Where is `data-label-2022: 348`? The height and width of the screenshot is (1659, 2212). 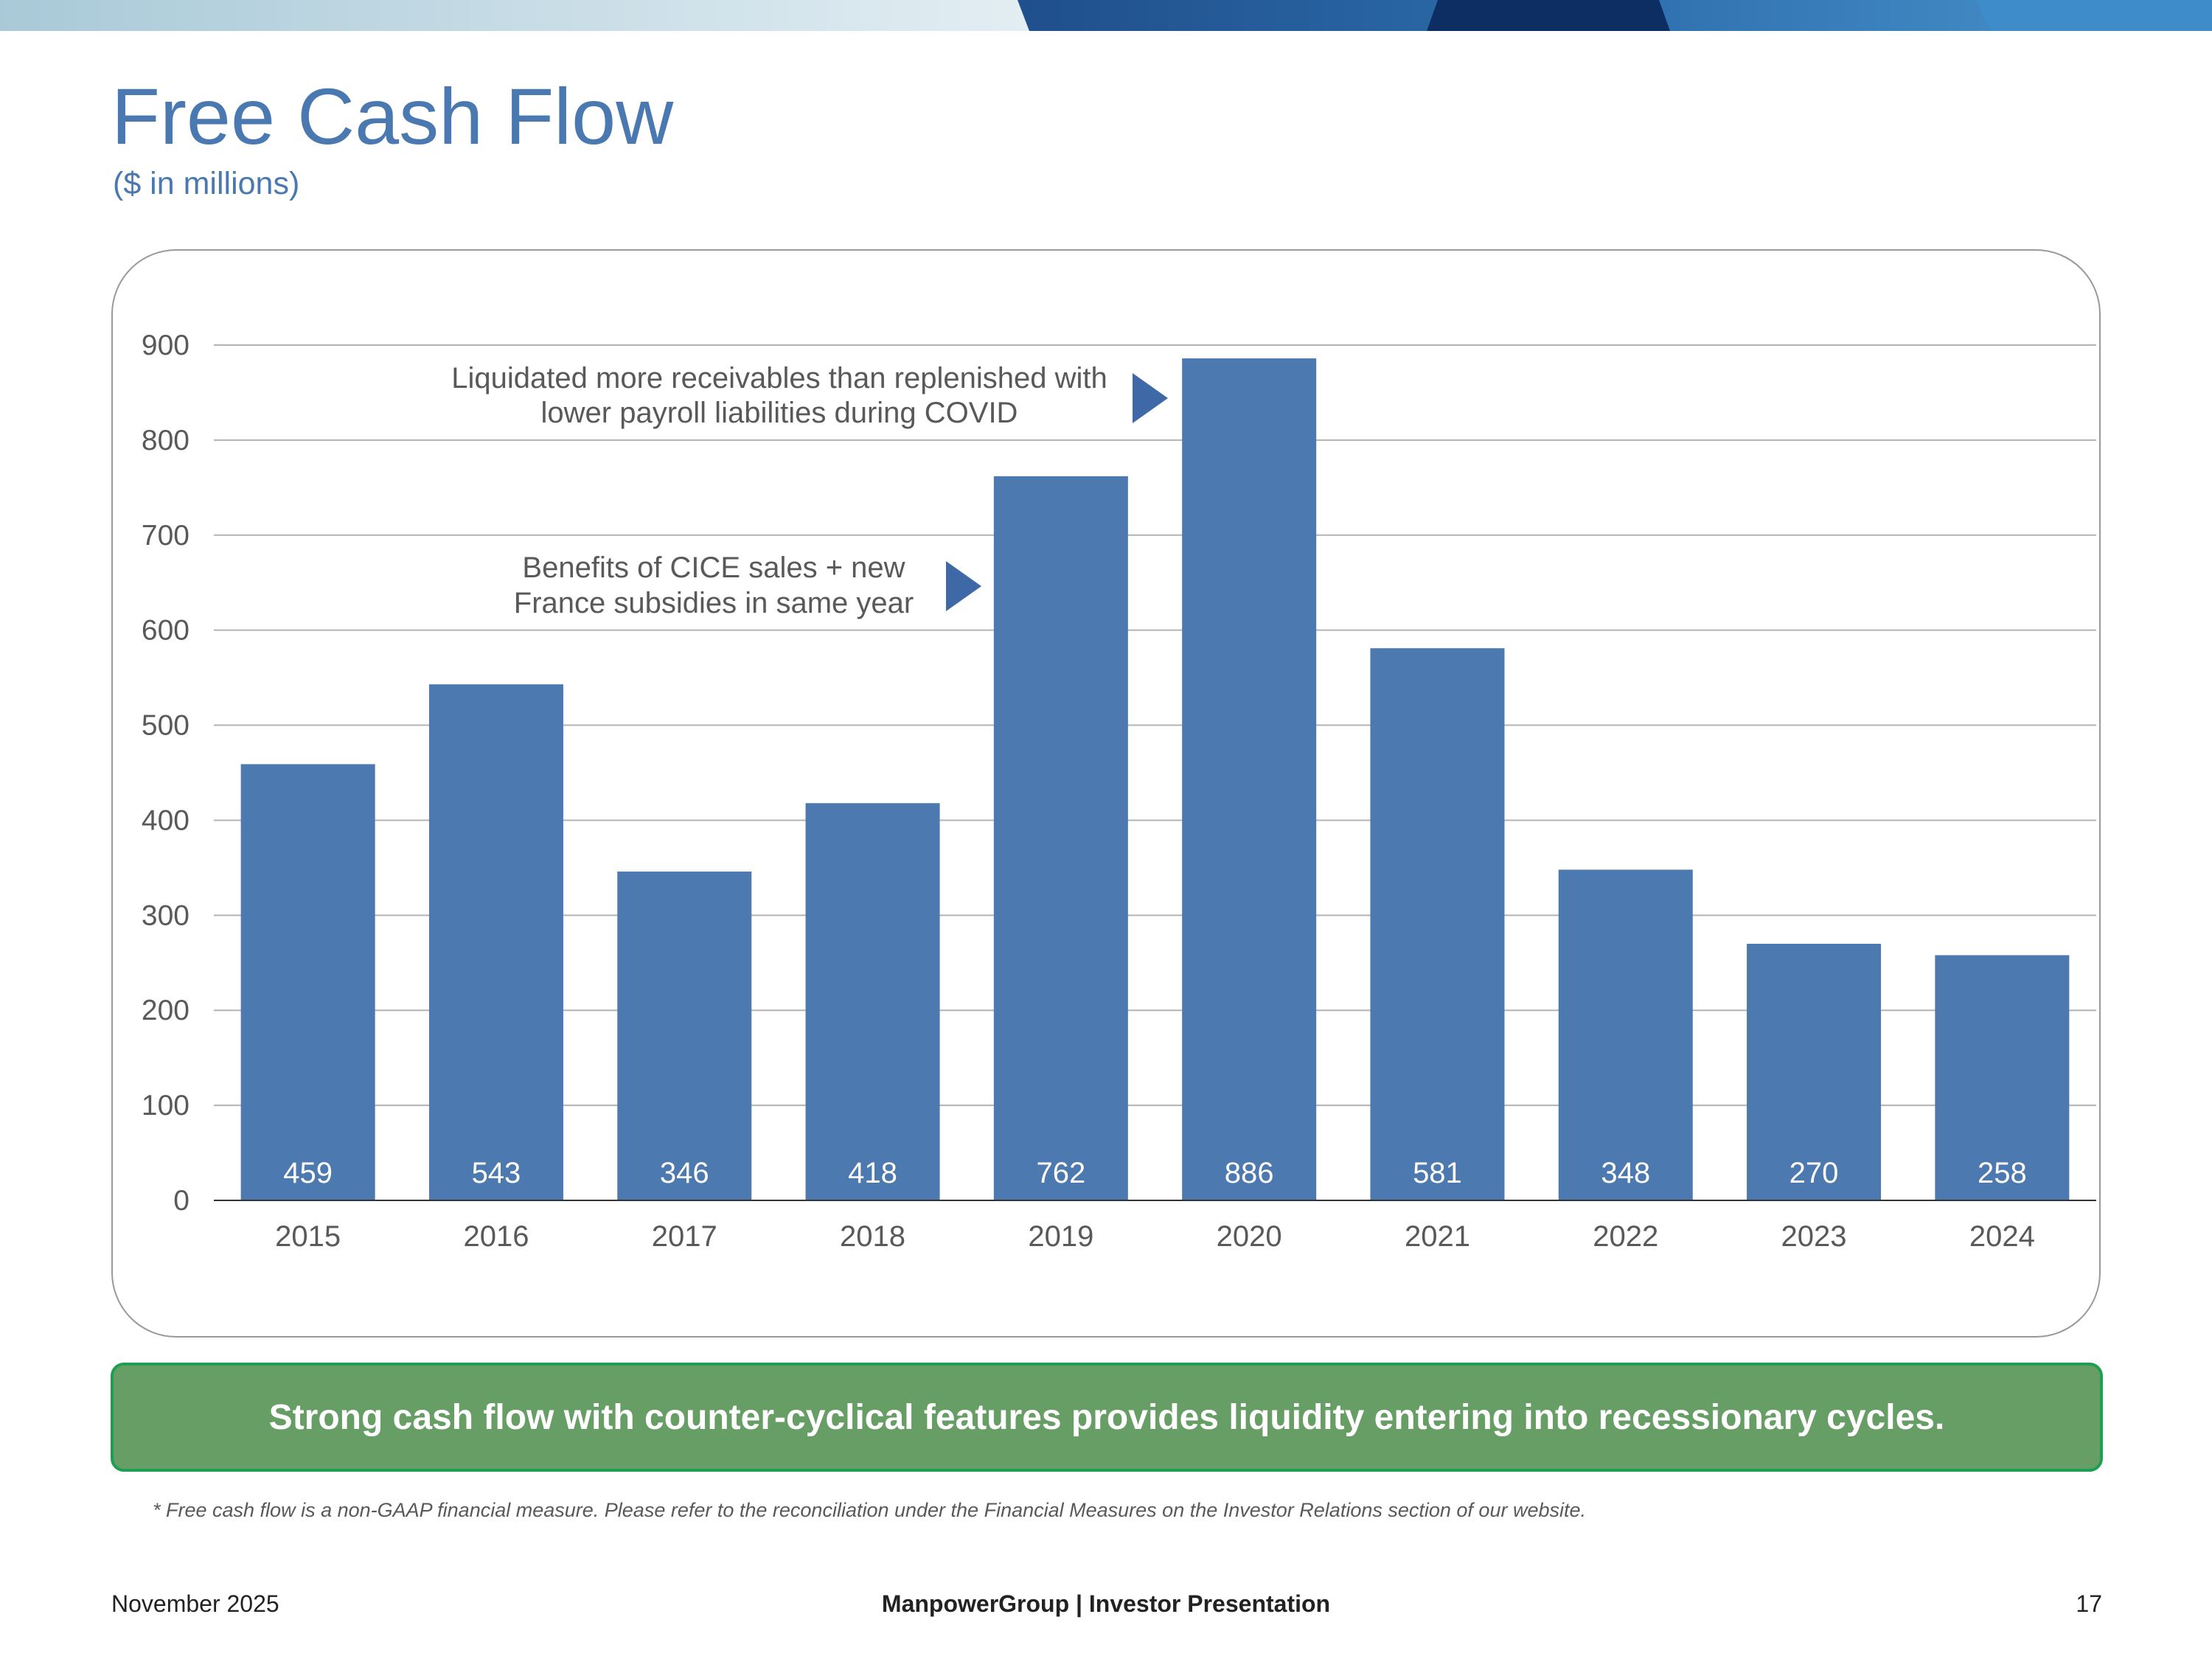
data-label-2022: 348 is located at coordinates (1625, 1173).